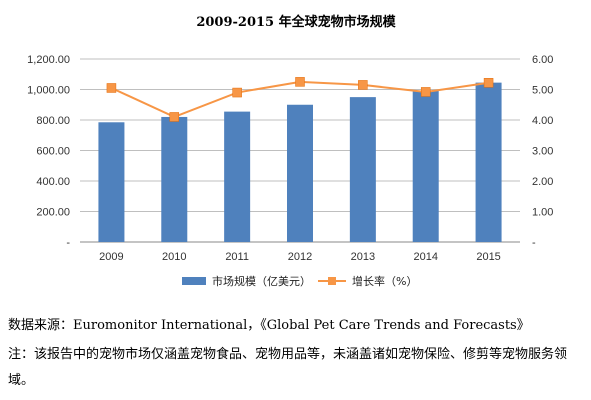  What do you see at coordinates (237, 257) in the screenshot?
I see `x-tick-label: 2011` at bounding box center [237, 257].